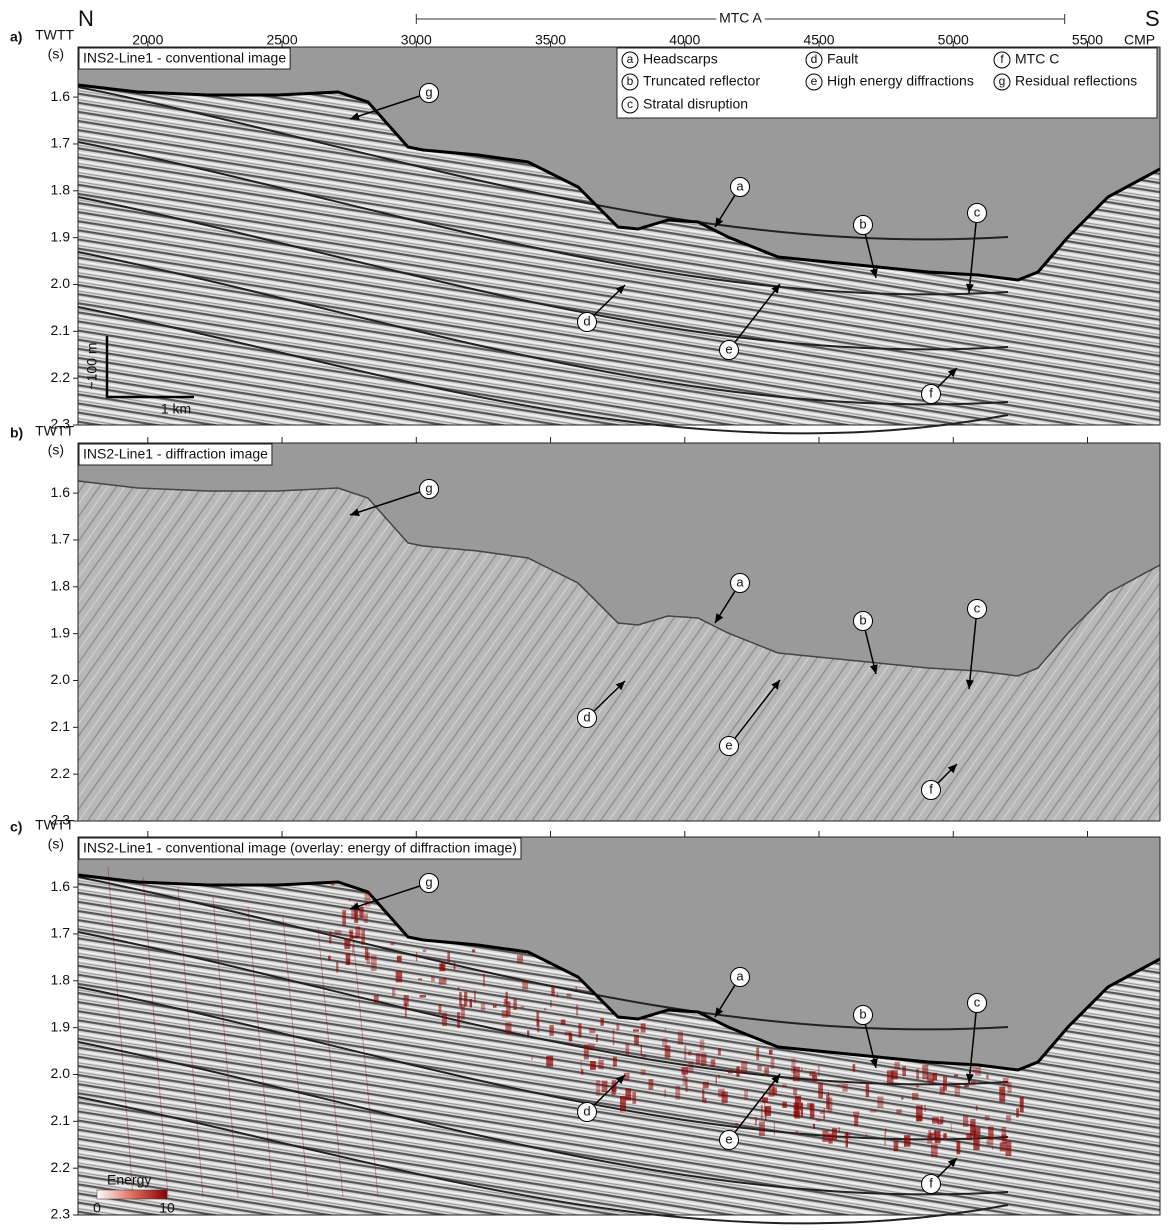  Describe the element at coordinates (1002, 81) in the screenshot. I see `legend-key: g` at that location.